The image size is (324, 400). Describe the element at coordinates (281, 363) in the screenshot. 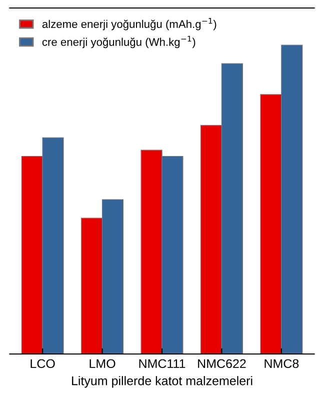

I see `x-tick-label: NMC8` at that location.